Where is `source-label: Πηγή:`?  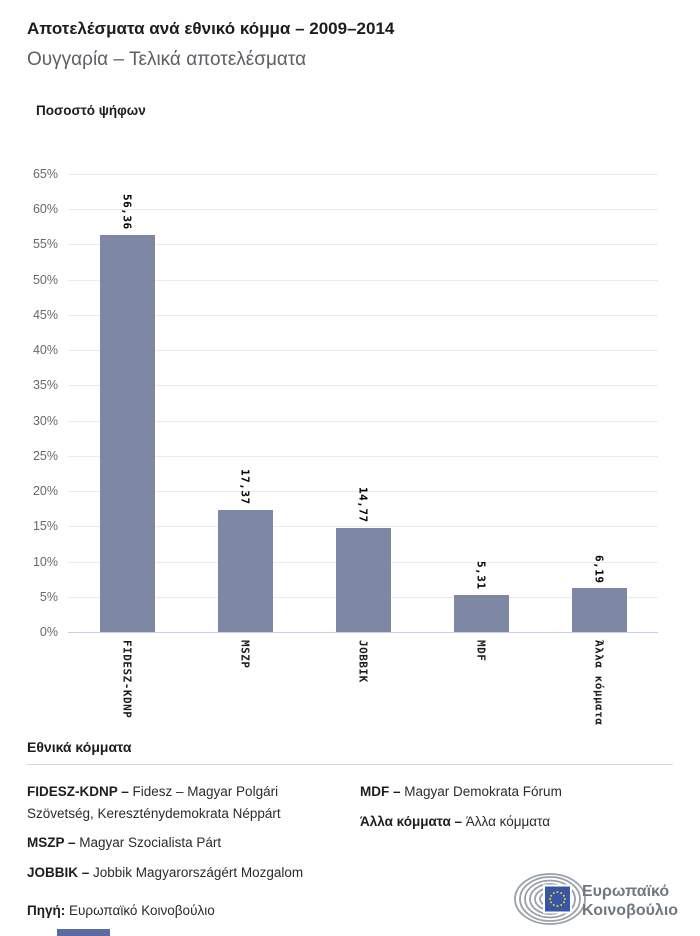 source-label: Πηγή: is located at coordinates (46, 910).